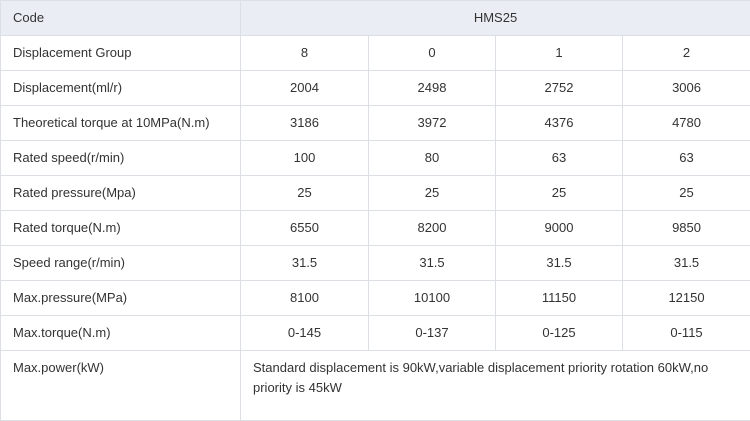  I want to click on cell: 6550, so click(305, 228).